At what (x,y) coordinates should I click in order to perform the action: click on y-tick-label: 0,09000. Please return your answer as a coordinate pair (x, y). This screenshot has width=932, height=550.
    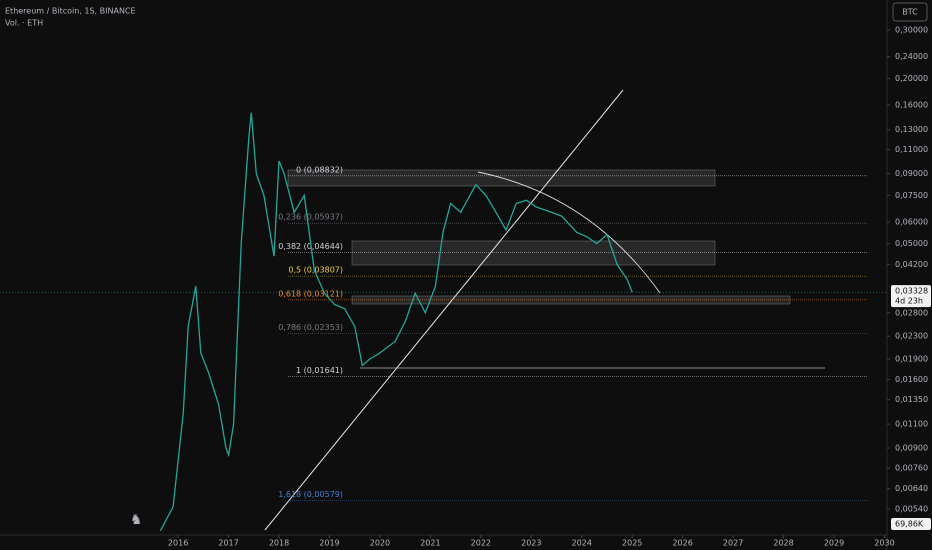
    Looking at the image, I should click on (911, 173).